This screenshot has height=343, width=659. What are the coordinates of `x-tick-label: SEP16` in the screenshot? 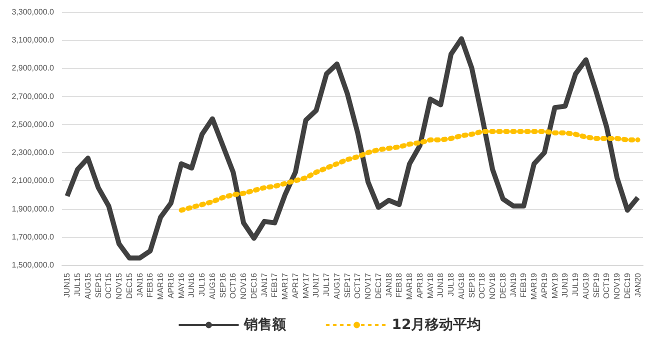 It's located at (223, 285).